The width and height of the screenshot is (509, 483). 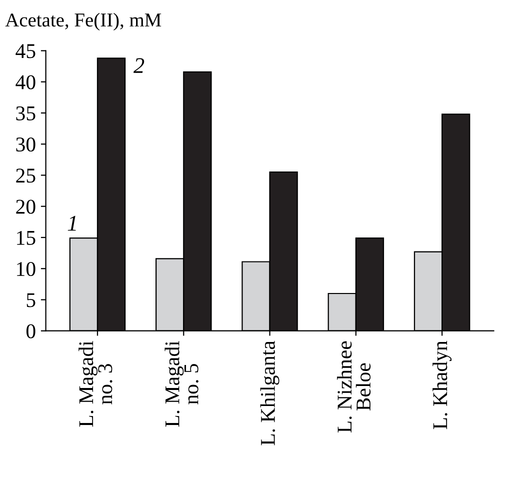 I want to click on y-tick-label: 35, so click(x=26, y=113).